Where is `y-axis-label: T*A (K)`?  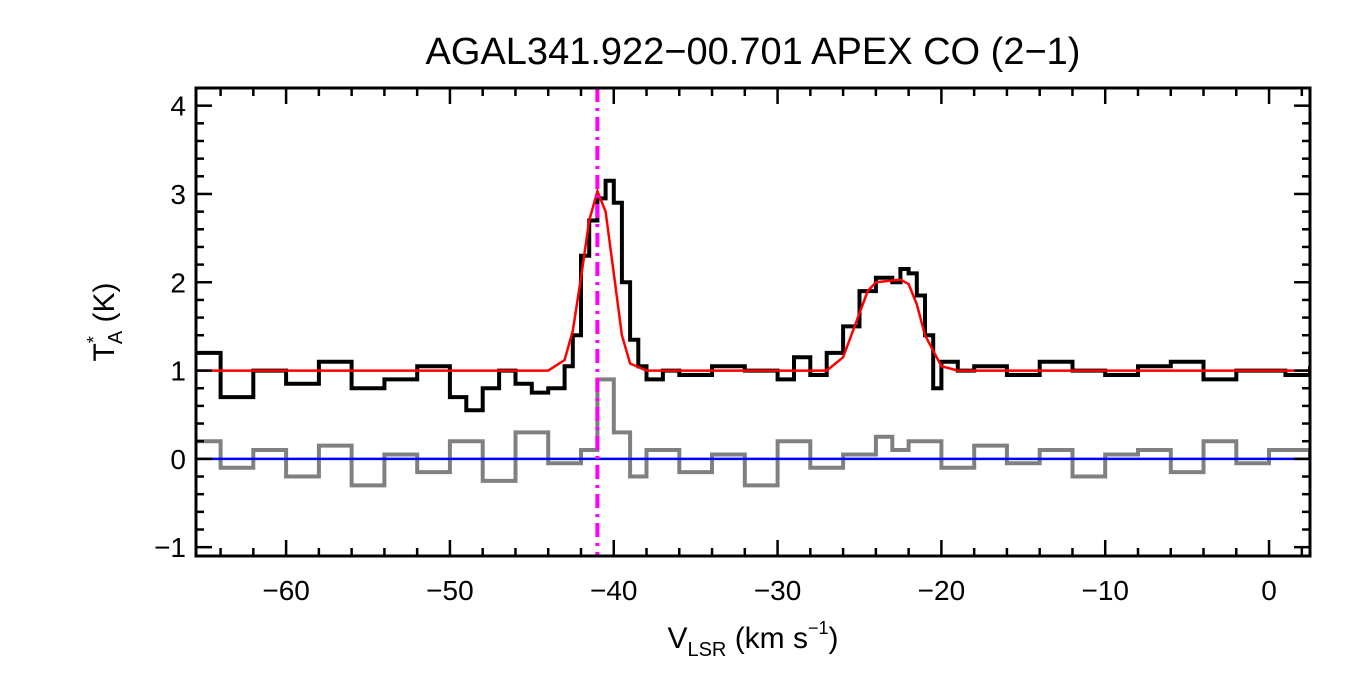 y-axis-label: T*A (K) is located at coordinates (105, 321).